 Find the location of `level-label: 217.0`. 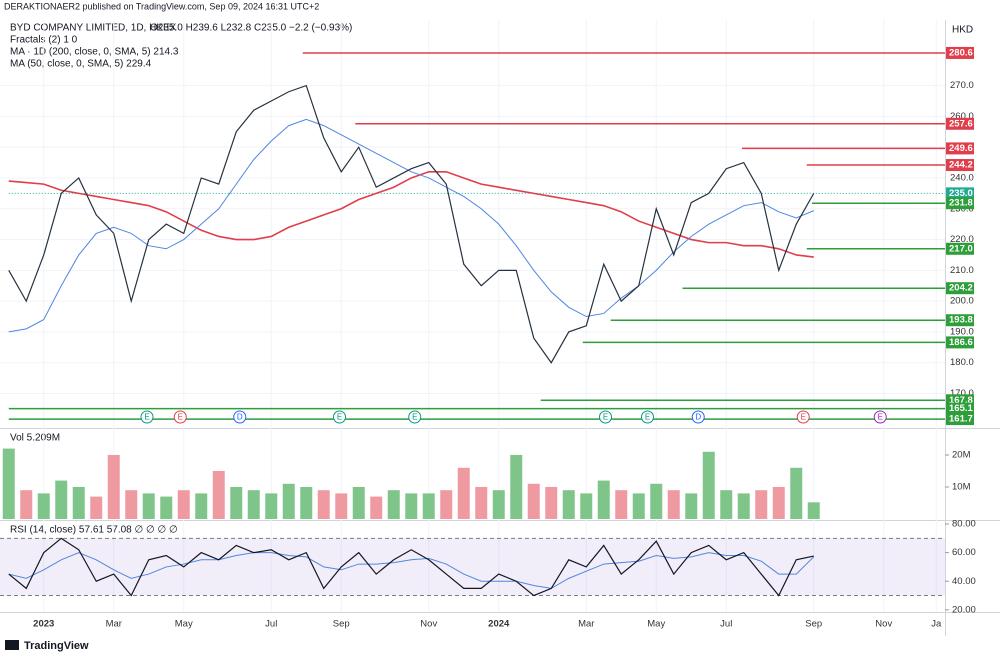

level-label: 217.0 is located at coordinates (961, 248).